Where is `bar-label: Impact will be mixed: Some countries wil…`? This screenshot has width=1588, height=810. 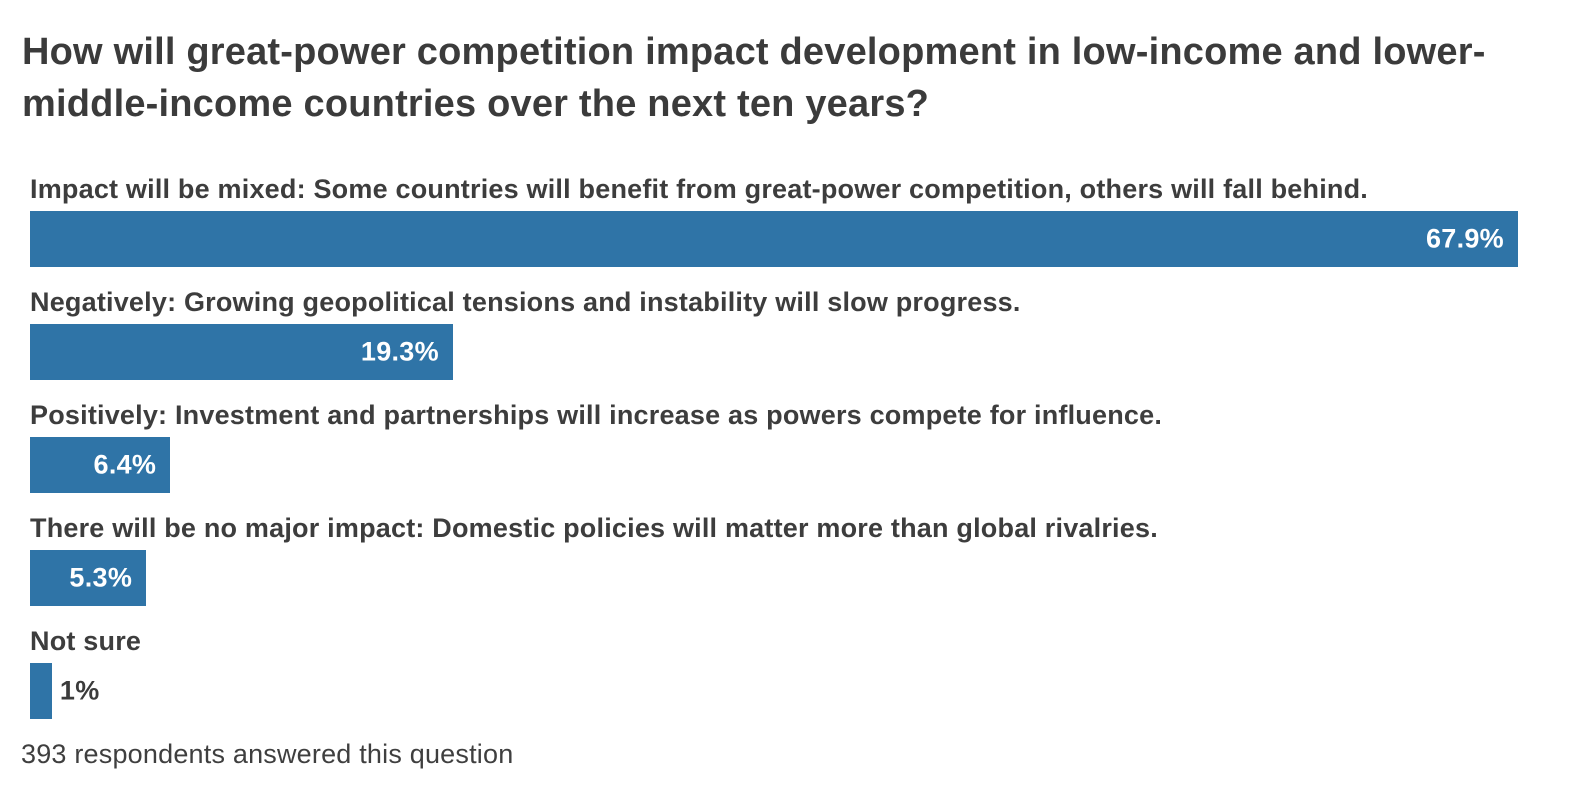
bar-label: Impact will be mixed: Some countries wil… is located at coordinates (699, 189).